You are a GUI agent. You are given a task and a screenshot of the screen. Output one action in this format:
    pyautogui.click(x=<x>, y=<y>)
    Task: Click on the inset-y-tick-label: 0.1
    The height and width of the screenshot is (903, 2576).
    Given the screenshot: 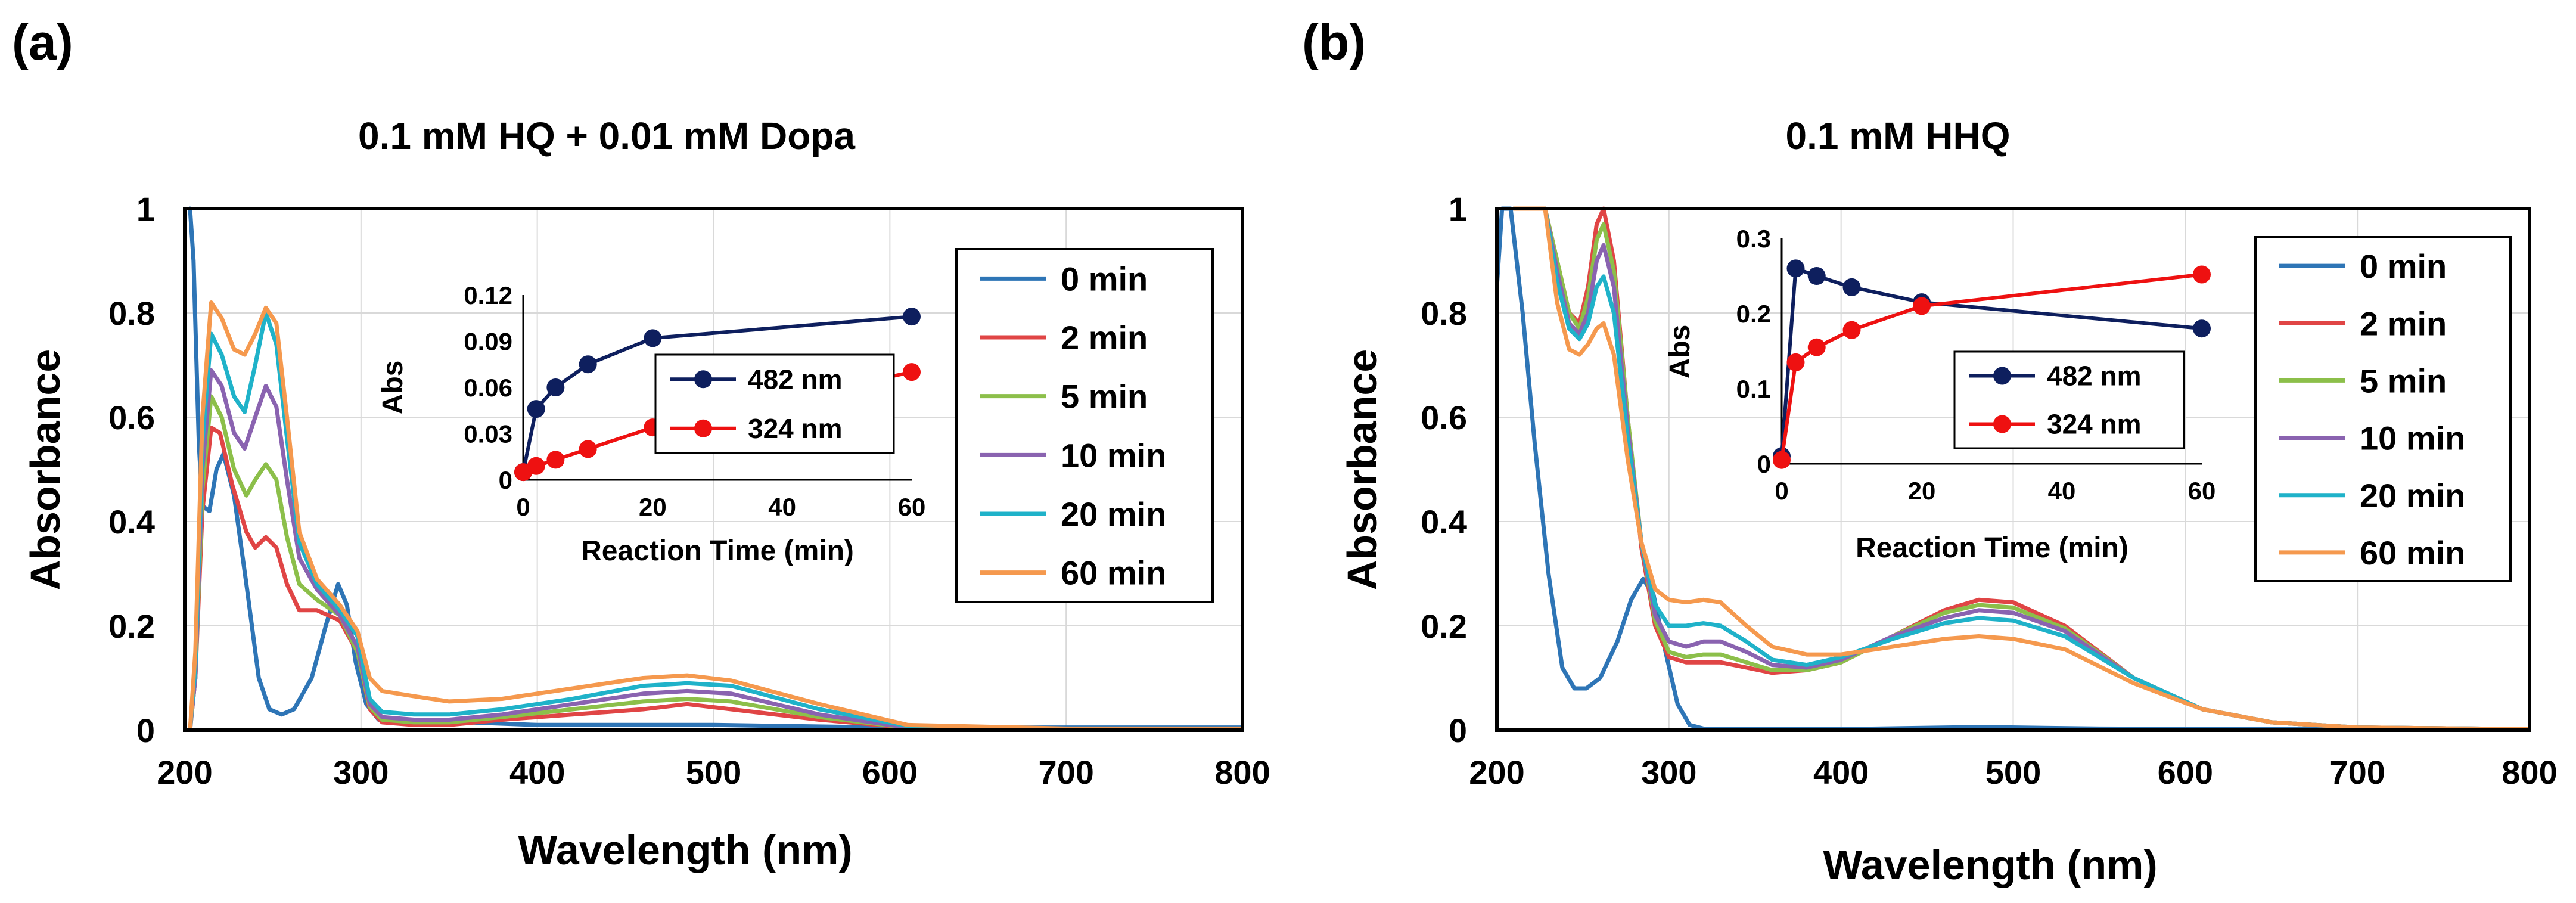 What is the action you would take?
    pyautogui.click(x=1753, y=389)
    